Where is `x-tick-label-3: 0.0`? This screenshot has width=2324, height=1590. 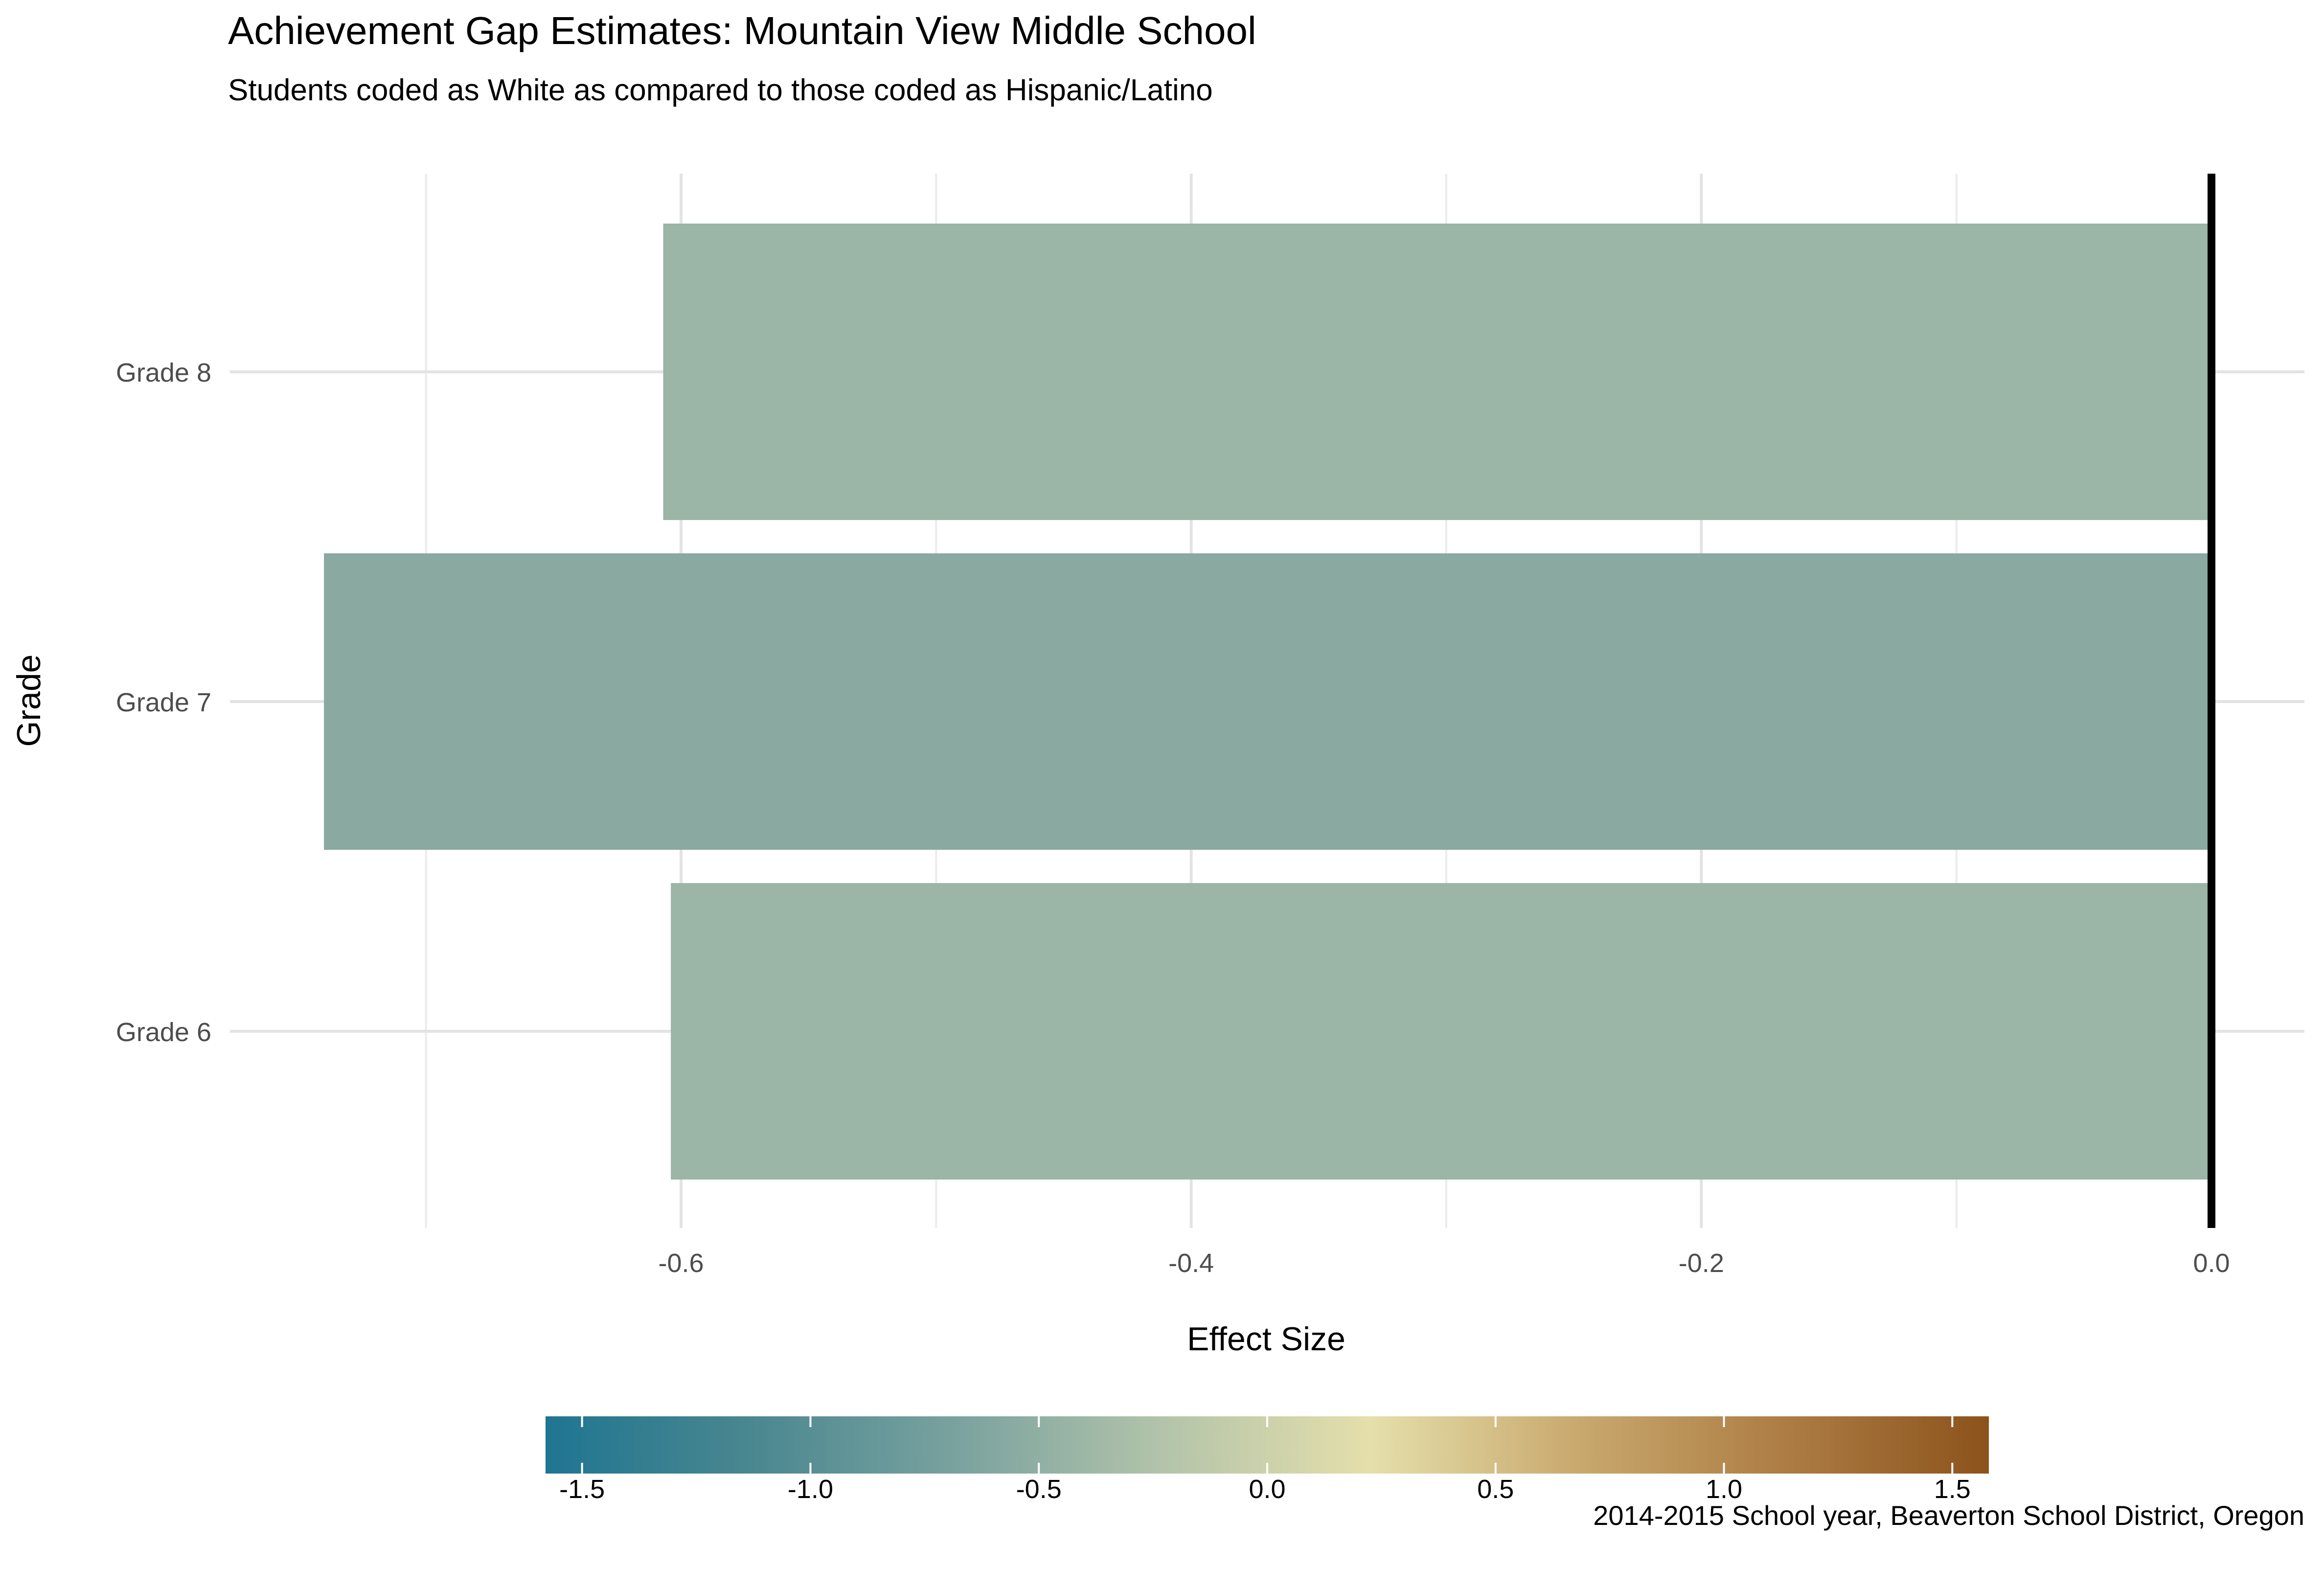 x-tick-label-3: 0.0 is located at coordinates (2211, 1264).